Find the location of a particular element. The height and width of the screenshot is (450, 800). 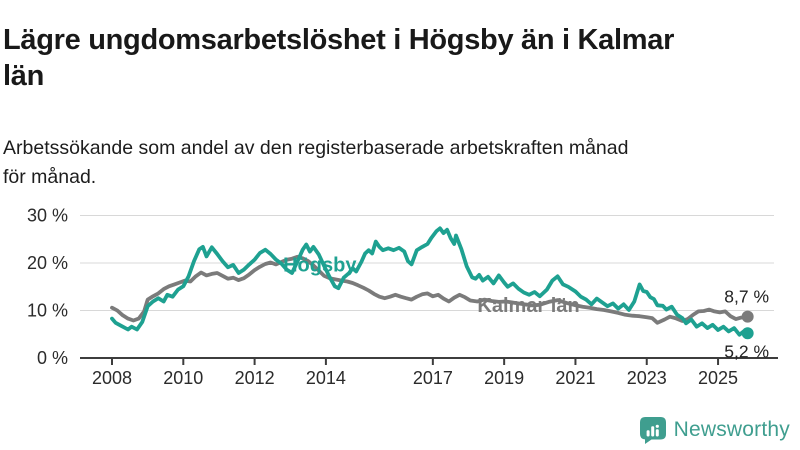

y-tick-label: 30 % is located at coordinates (47, 216).